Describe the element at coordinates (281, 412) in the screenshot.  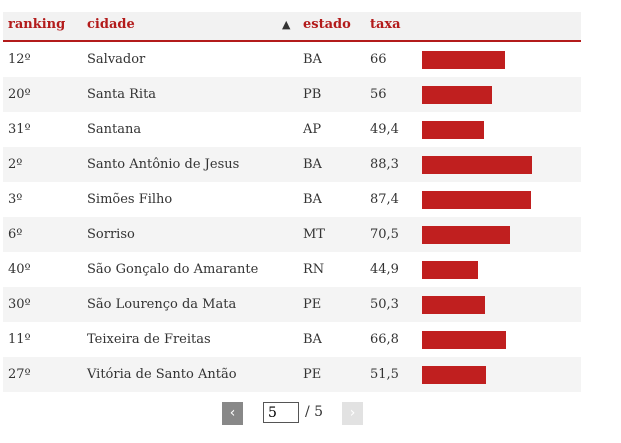
I see `page-number-input` at that location.